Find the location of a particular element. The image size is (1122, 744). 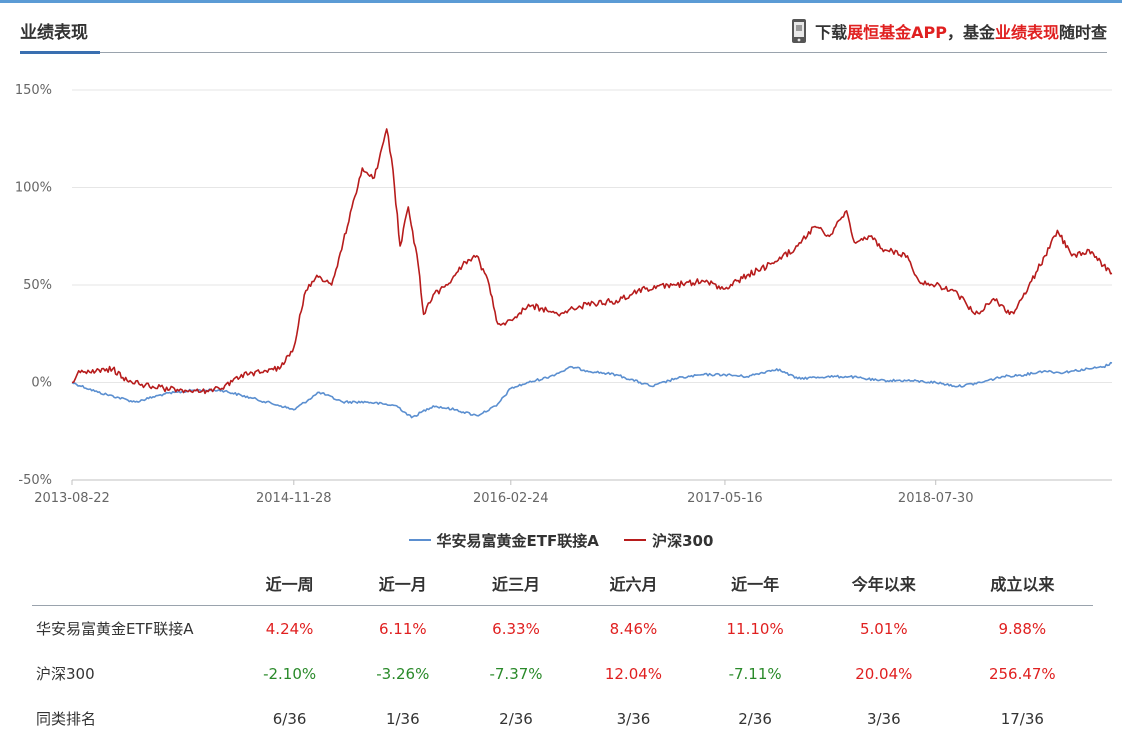

table-header-row: 近一周 近一月 近三月 近六月 近一年 今年以来 成立以来 is located at coordinates (562, 583).